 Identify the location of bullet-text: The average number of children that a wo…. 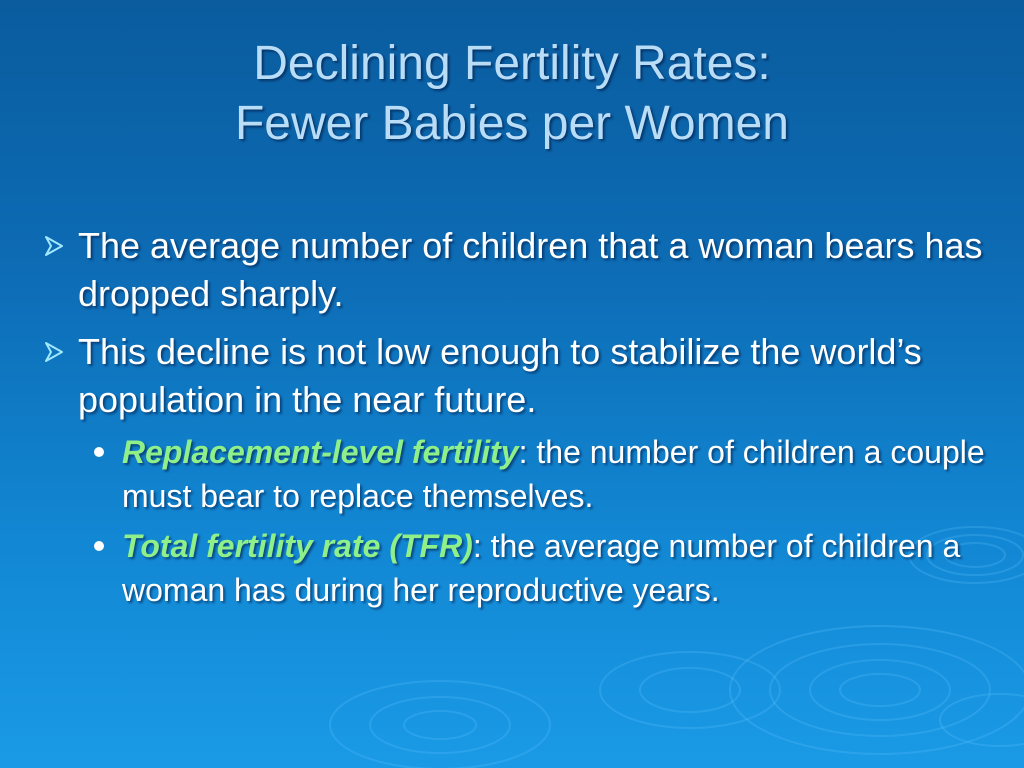
(530, 269).